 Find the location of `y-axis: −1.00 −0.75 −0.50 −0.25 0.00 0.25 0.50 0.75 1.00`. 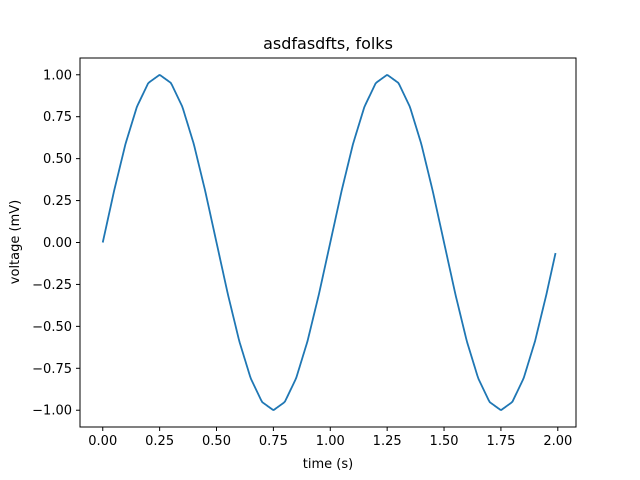

y-axis: −1.00 −0.75 −0.50 −0.25 0.00 0.25 0.50 0.75 1.00 is located at coordinates (56, 243).